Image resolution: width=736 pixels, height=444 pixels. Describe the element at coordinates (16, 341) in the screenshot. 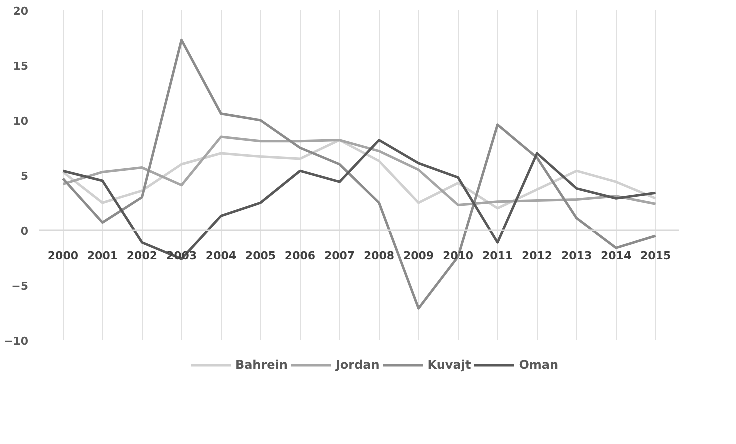

I see `y-tick-label: −10` at that location.